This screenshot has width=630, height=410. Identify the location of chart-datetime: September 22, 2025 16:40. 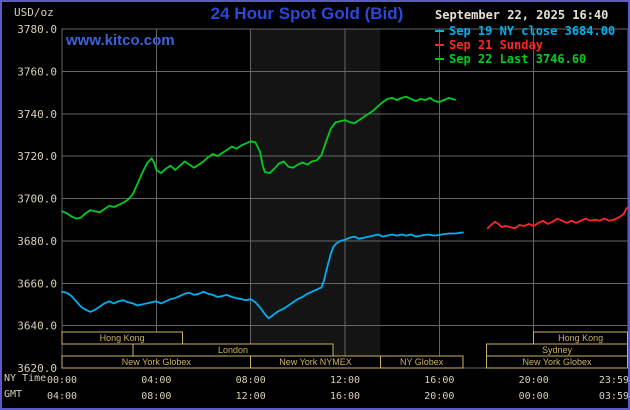
(522, 15).